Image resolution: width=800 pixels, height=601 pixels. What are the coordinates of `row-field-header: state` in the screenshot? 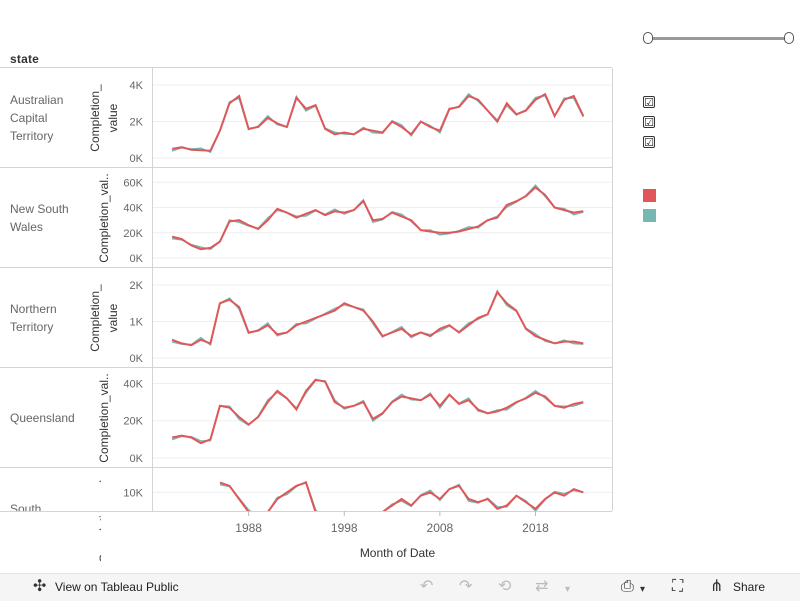 It's located at (25, 59).